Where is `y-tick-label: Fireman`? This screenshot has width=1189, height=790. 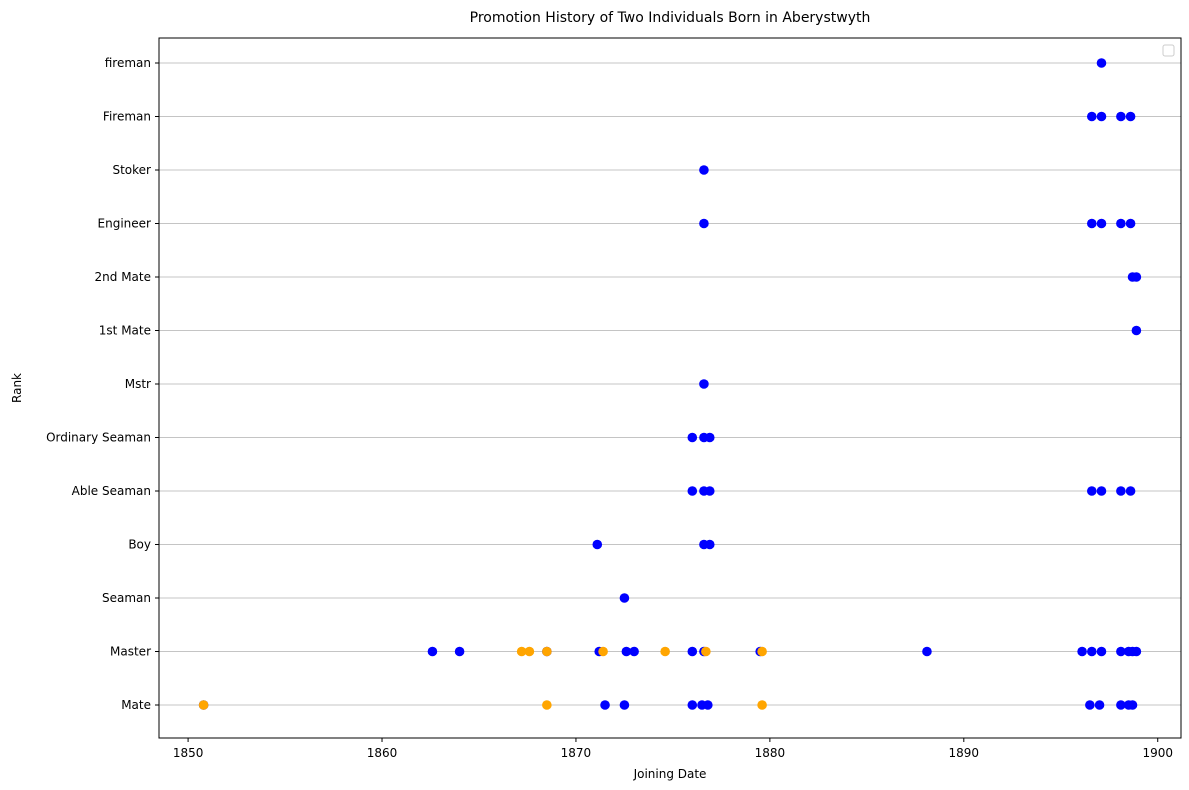 y-tick-label: Fireman is located at coordinates (127, 117).